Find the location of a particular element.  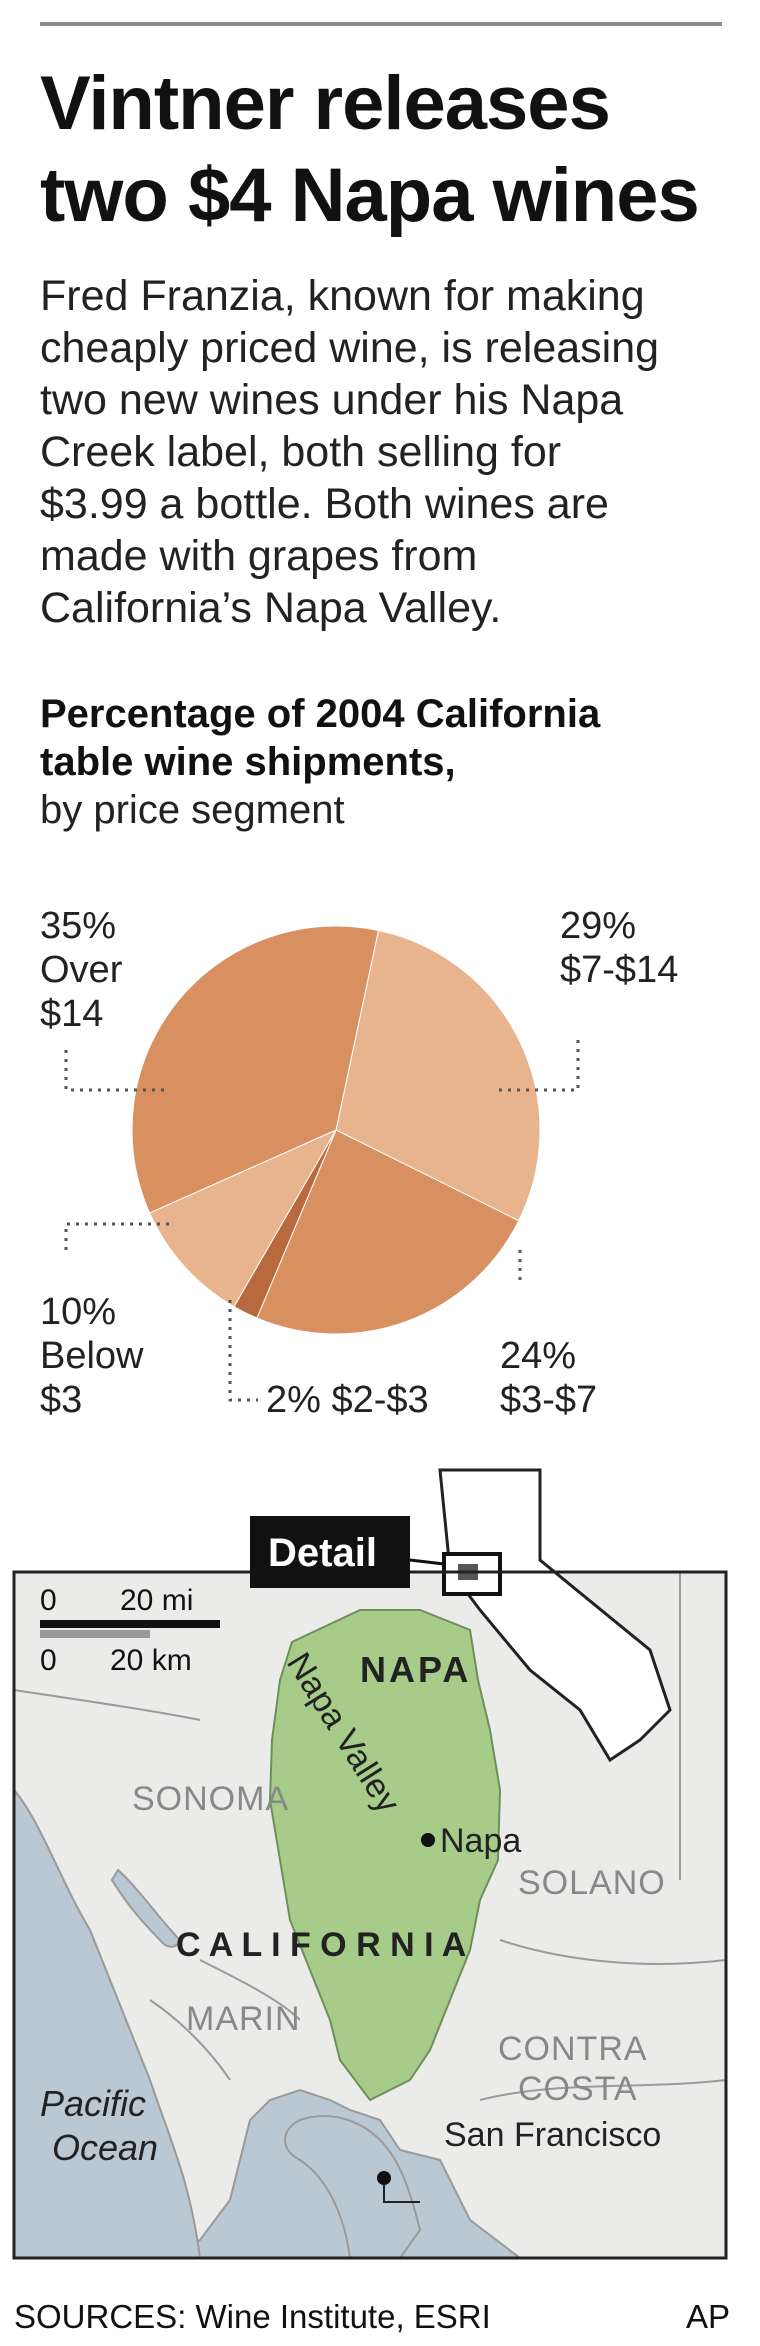

intro-line: two new wines under his Napa is located at coordinates (332, 400).